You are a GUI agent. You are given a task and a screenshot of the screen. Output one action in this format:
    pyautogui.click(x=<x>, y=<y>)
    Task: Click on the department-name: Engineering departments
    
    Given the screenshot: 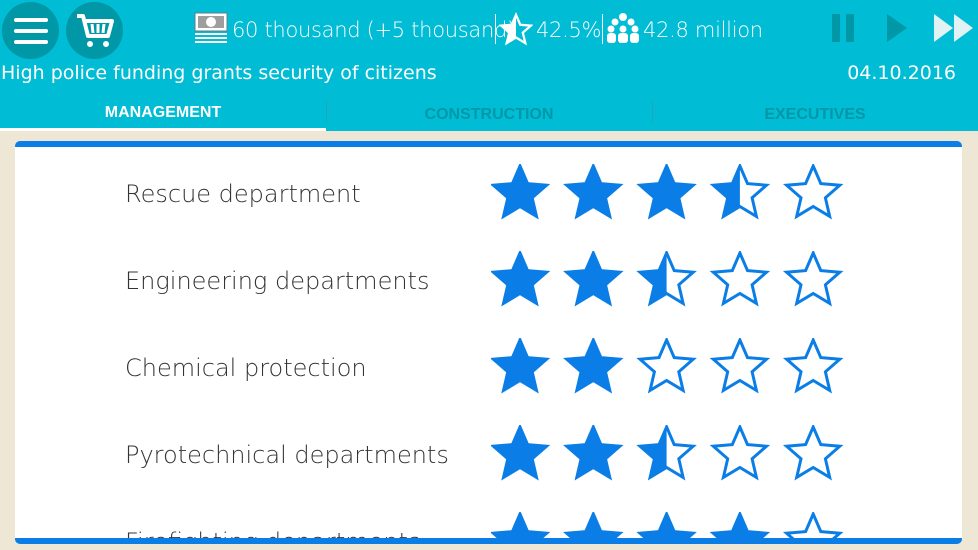 What is the action you would take?
    pyautogui.click(x=277, y=281)
    